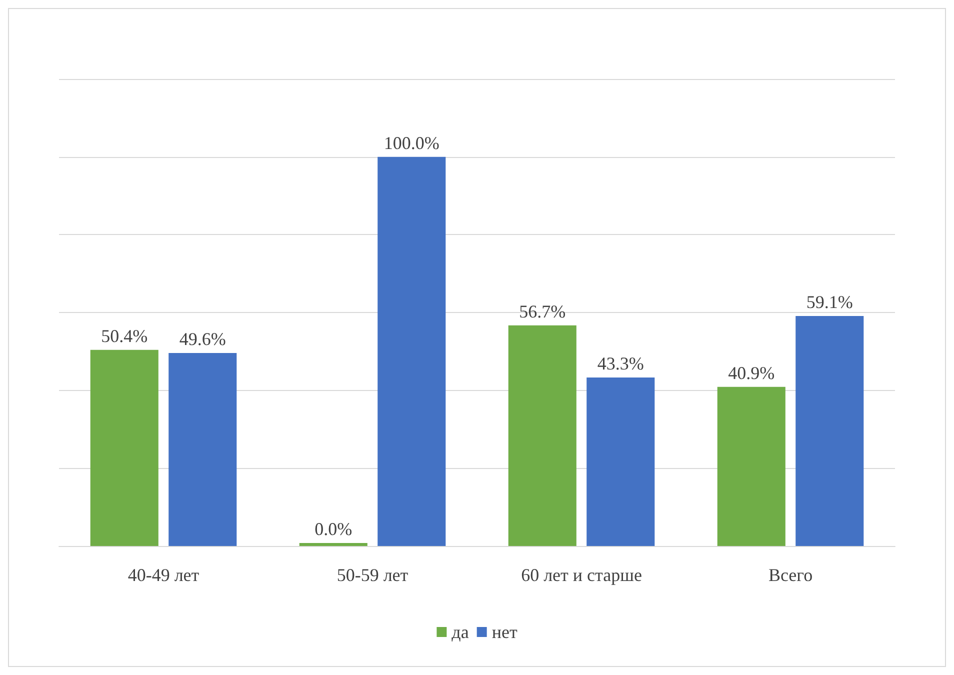 This screenshot has width=954, height=675. What do you see at coordinates (829, 302) in the screenshot?
I see `data-label: 59.1%` at bounding box center [829, 302].